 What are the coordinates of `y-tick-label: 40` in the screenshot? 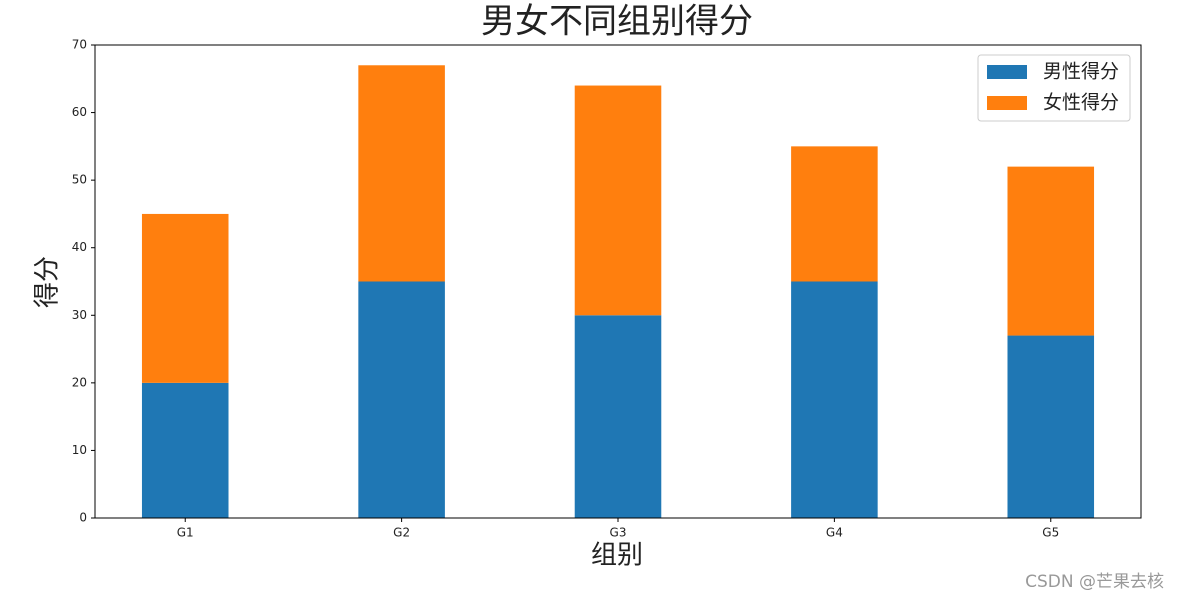 It's located at (79, 247).